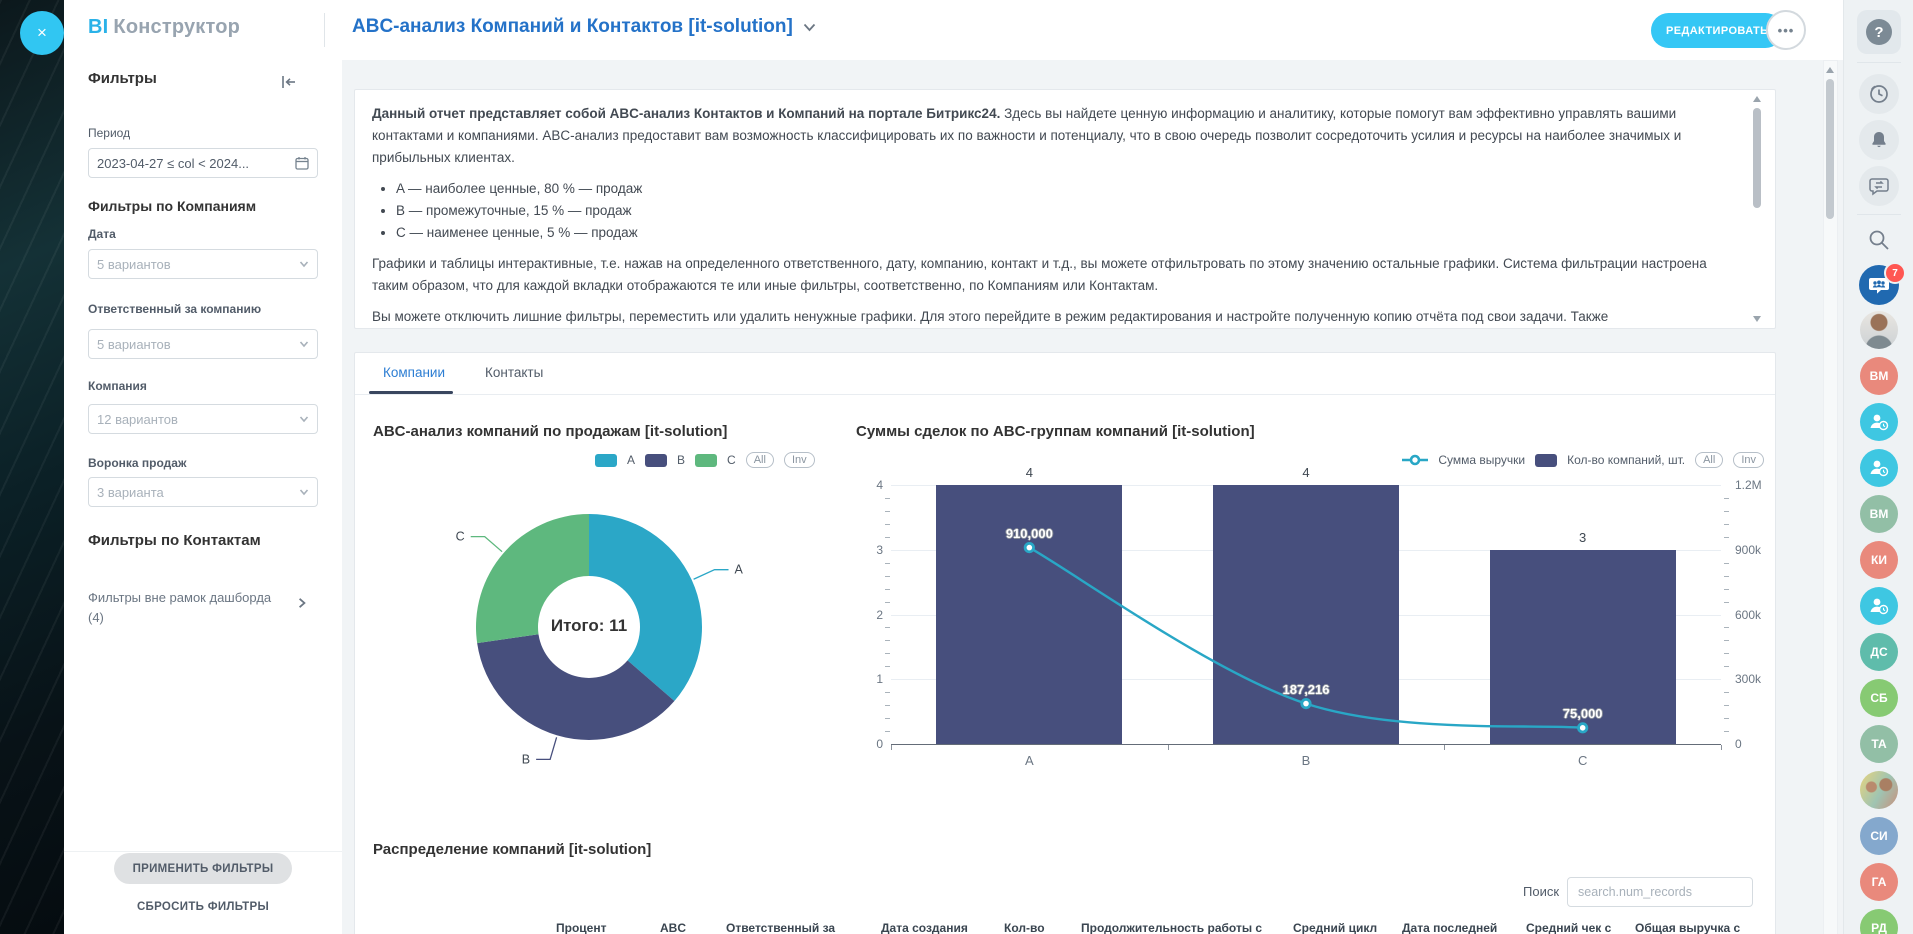 Image resolution: width=1913 pixels, height=934 pixels. Describe the element at coordinates (1717, 30) in the screenshot. I see `edit-button: РЕДАКТИРОВАТЬ` at that location.